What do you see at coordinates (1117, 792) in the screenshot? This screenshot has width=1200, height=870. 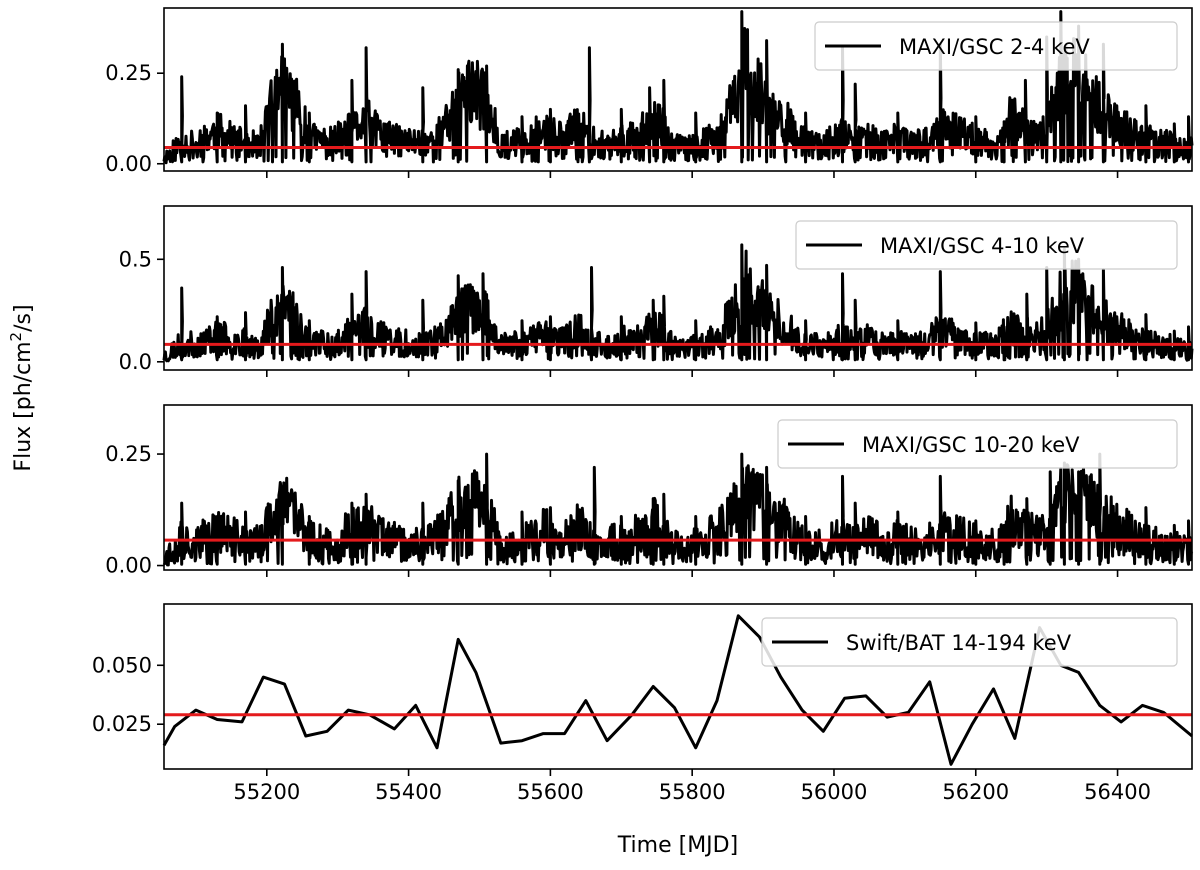 I see `x-tick-label: 56400` at bounding box center [1117, 792].